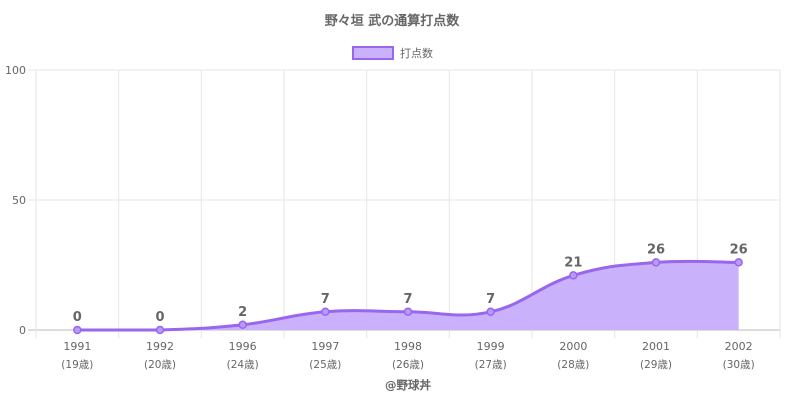 This screenshot has height=400, width=800. Describe the element at coordinates (416, 53) in the screenshot. I see `legend-label: 打点数` at that location.